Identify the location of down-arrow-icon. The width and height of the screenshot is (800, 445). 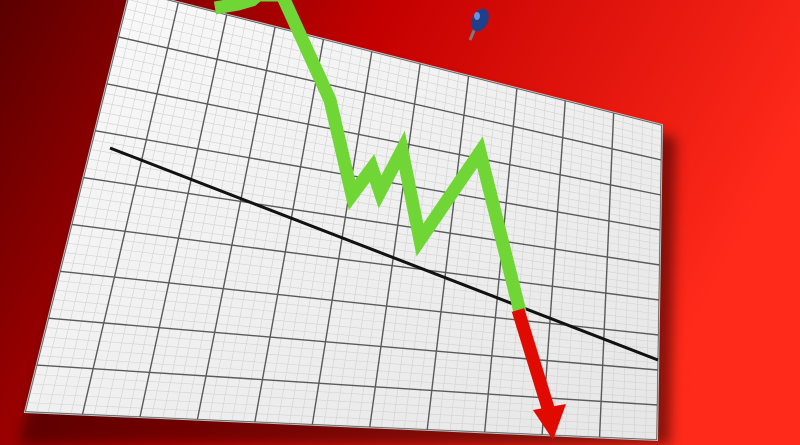
(549, 422).